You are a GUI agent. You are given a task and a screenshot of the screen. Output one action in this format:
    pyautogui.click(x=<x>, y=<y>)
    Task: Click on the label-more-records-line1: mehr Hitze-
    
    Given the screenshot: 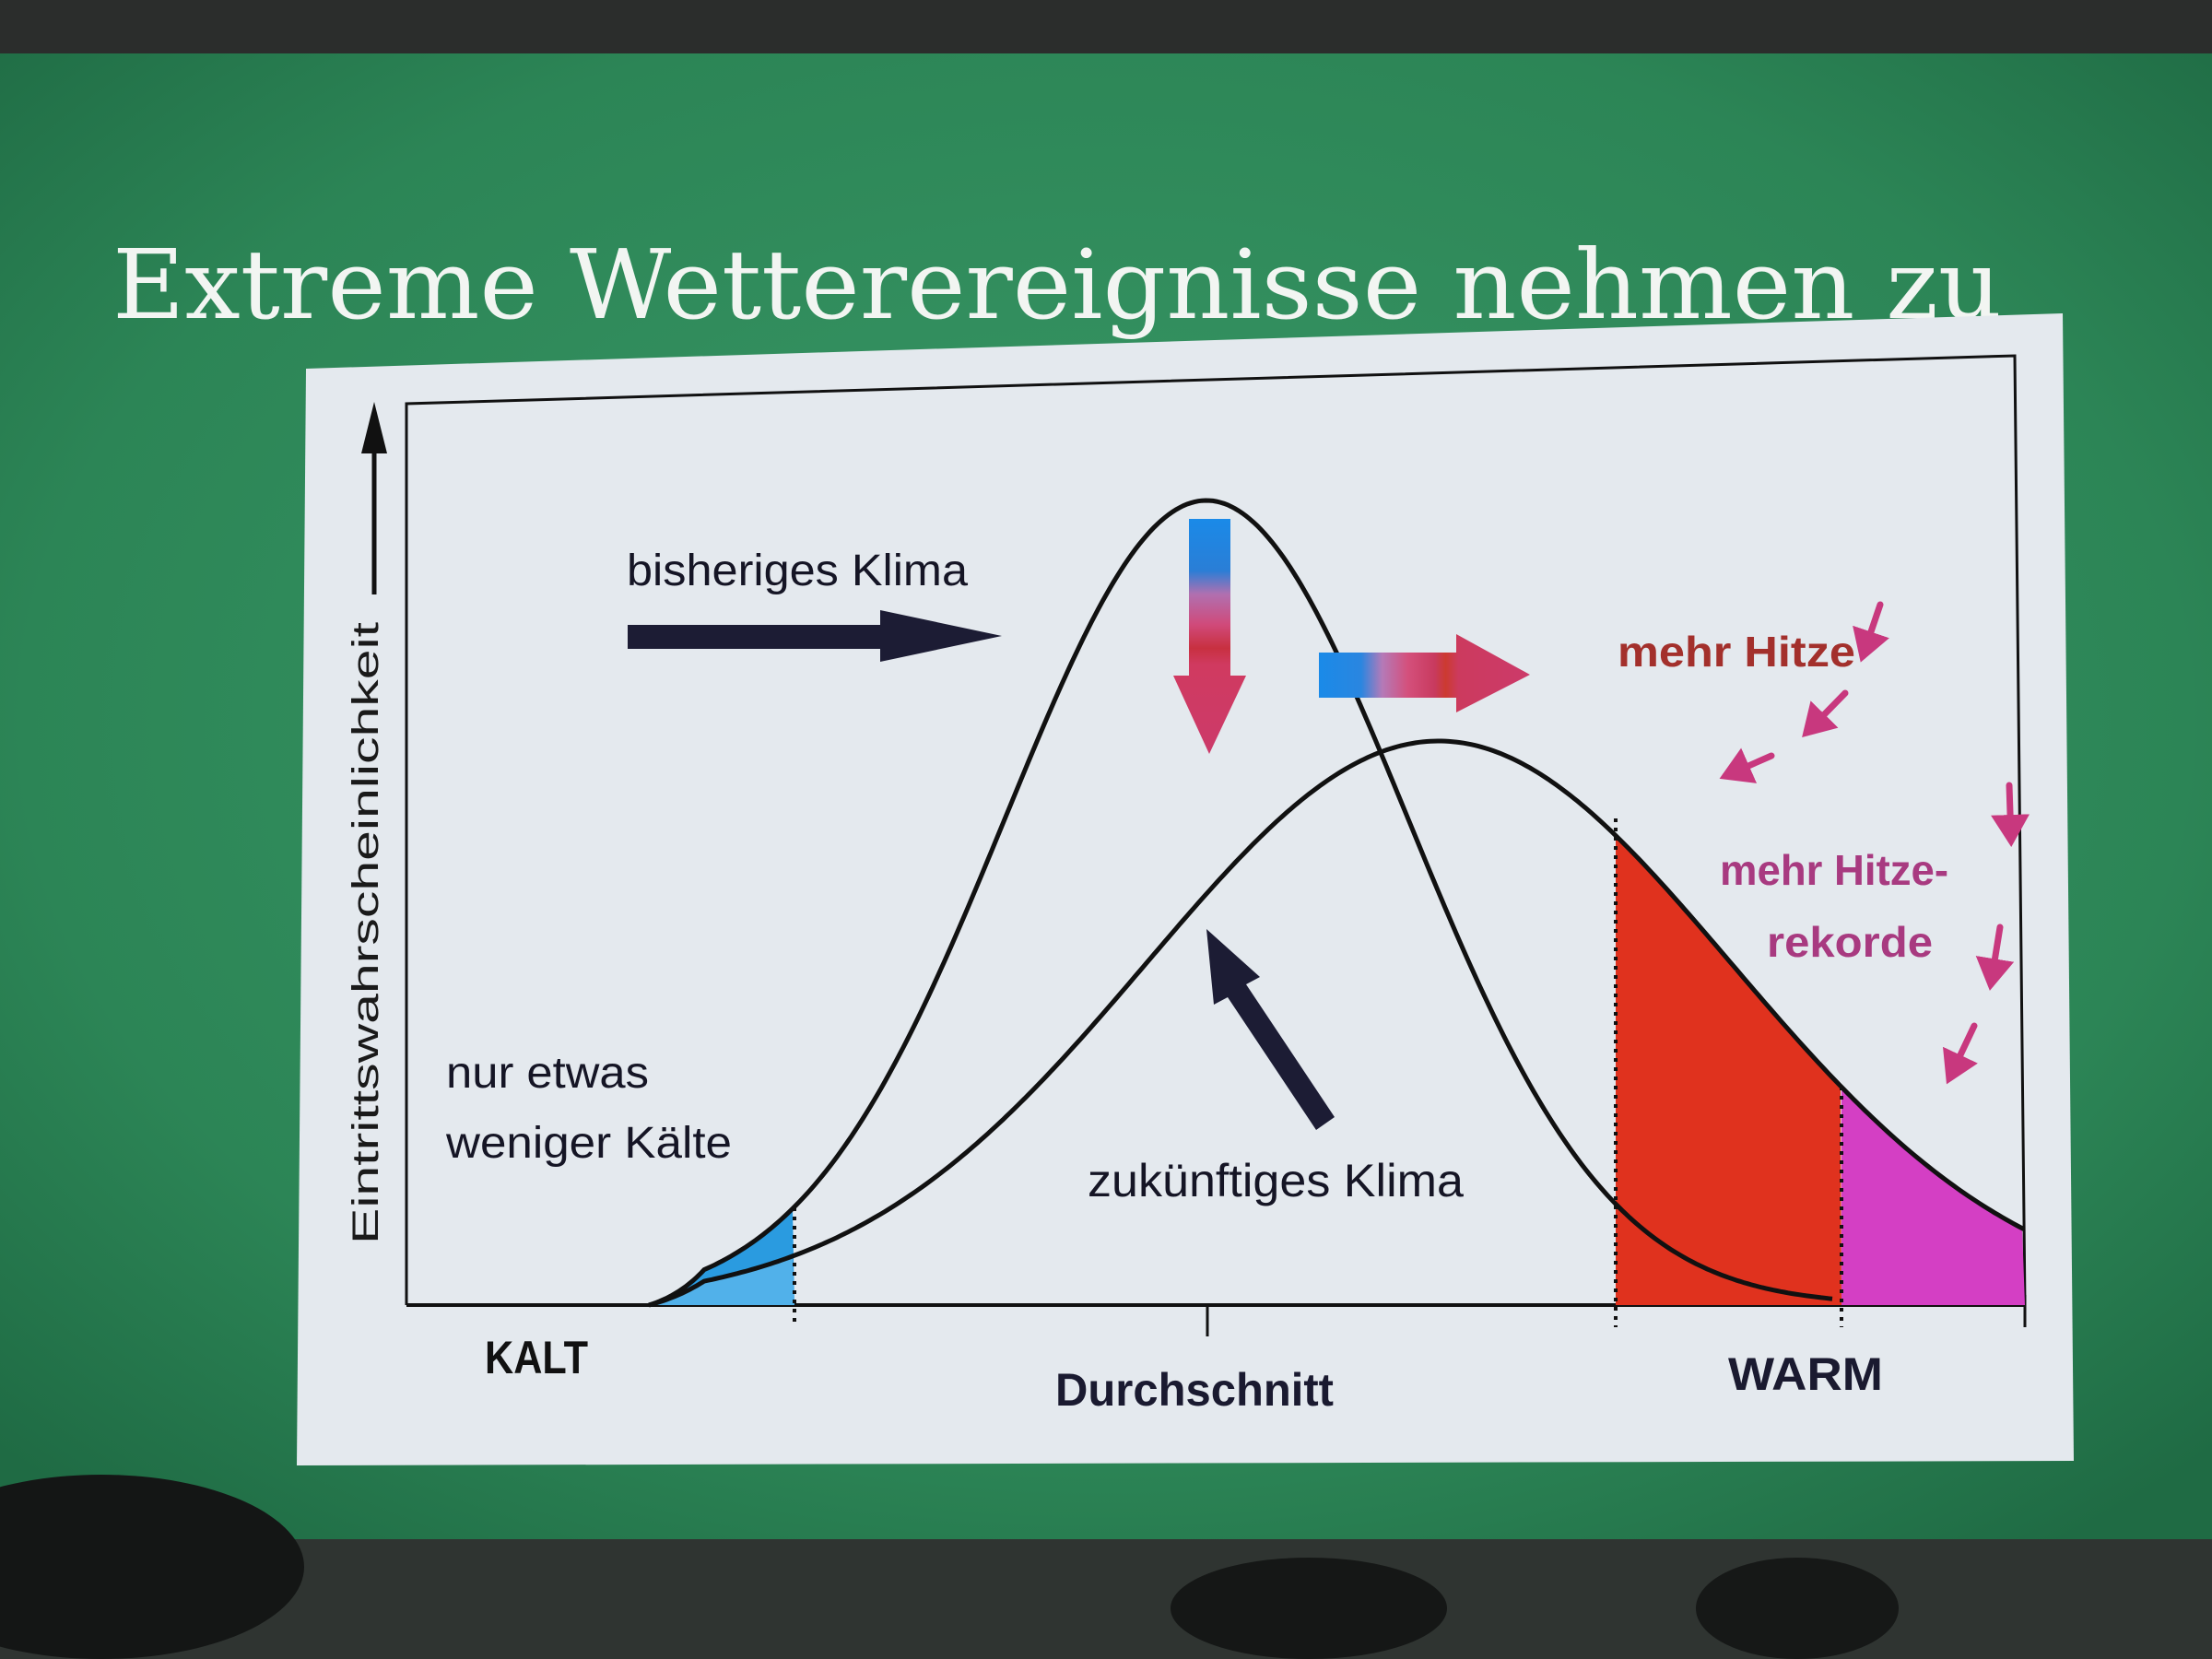 What is the action you would take?
    pyautogui.click(x=1834, y=870)
    